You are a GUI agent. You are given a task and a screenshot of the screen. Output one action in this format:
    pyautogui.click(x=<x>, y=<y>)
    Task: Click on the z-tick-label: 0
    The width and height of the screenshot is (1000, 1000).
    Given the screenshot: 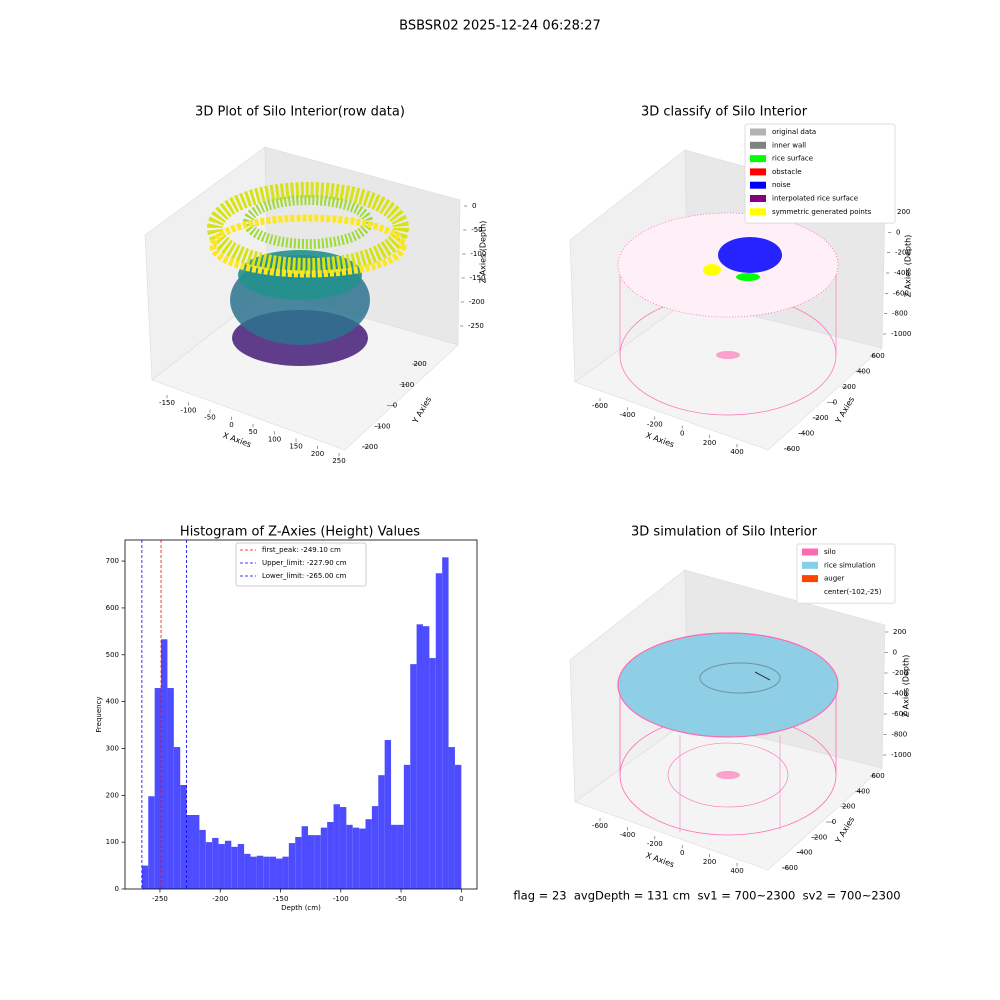 What is the action you would take?
    pyautogui.click(x=898, y=232)
    